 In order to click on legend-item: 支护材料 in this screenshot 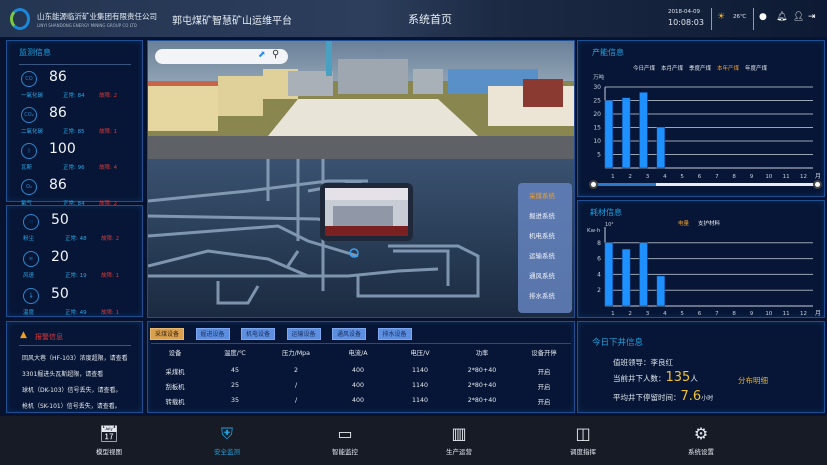, I will do `click(709, 224)`.